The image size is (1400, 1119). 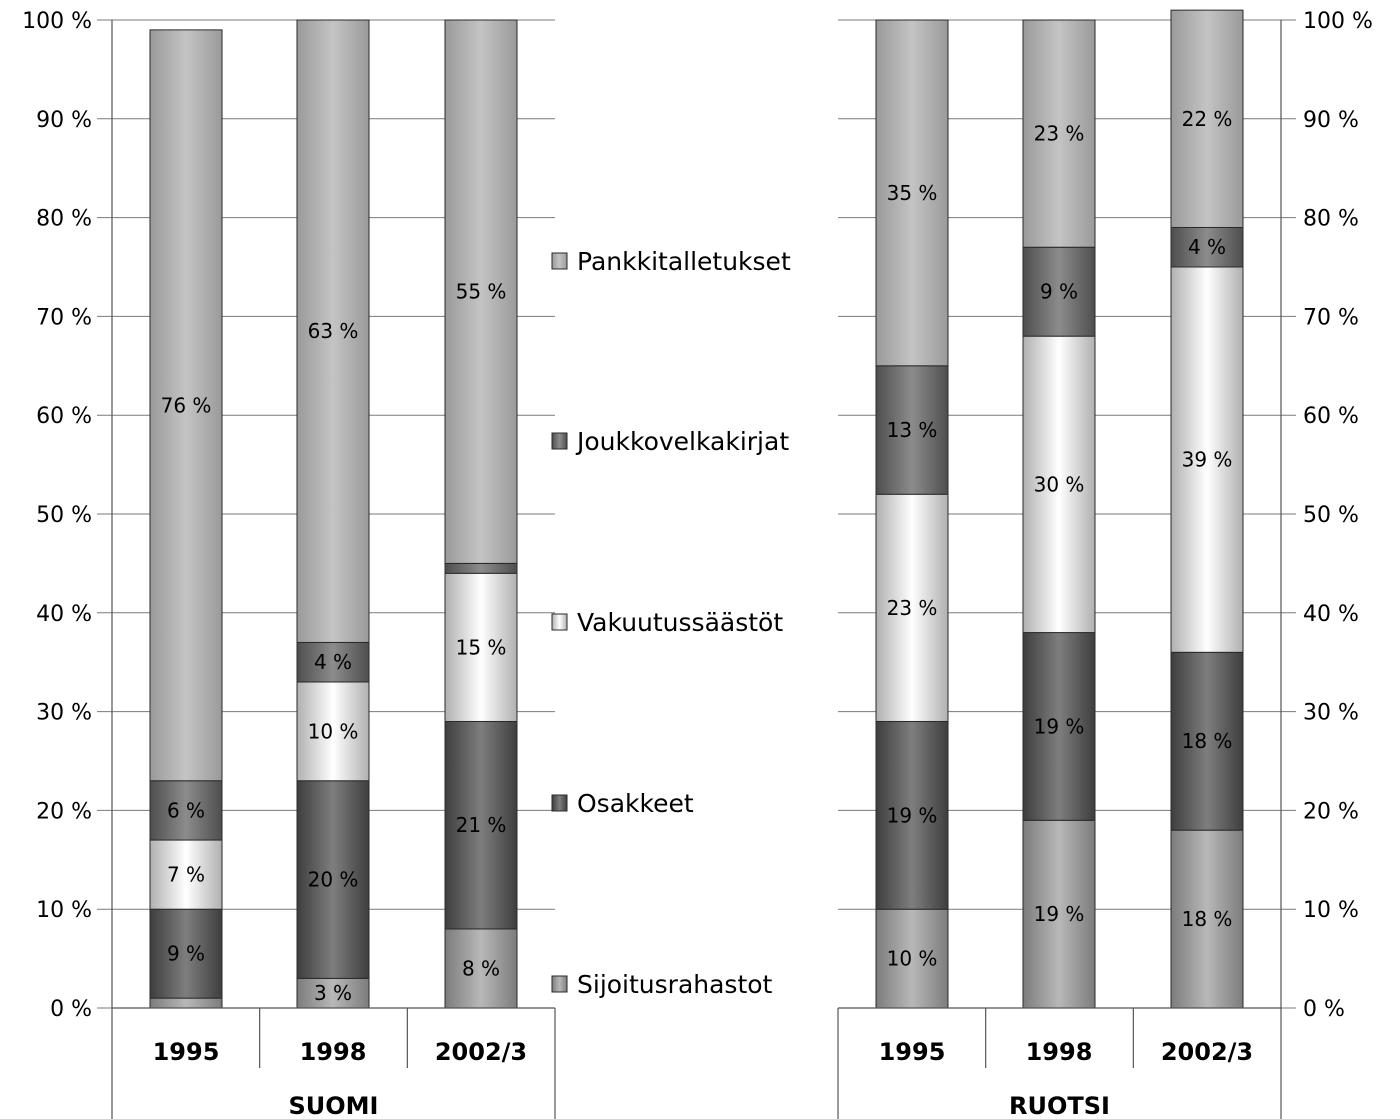 I want to click on data-label: 55 %, so click(x=481, y=292).